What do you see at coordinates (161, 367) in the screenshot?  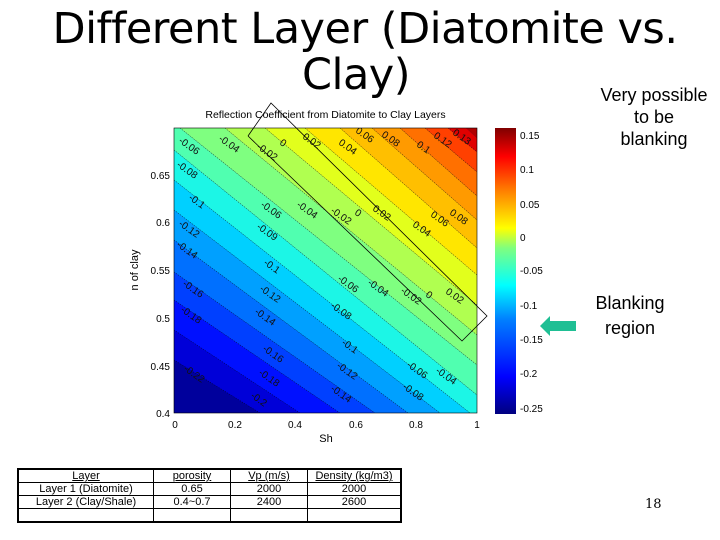 I see `svg-text: 0.45` at bounding box center [161, 367].